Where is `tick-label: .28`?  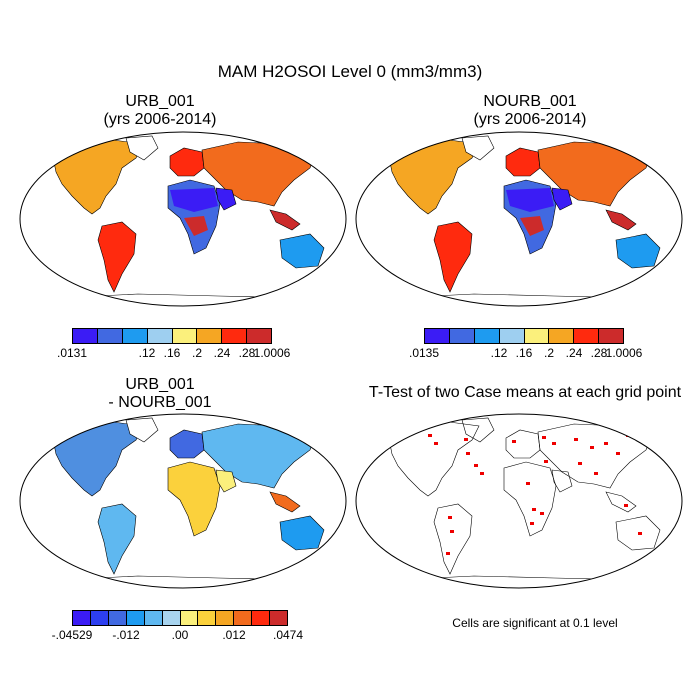 tick-label: .28 is located at coordinates (247, 353).